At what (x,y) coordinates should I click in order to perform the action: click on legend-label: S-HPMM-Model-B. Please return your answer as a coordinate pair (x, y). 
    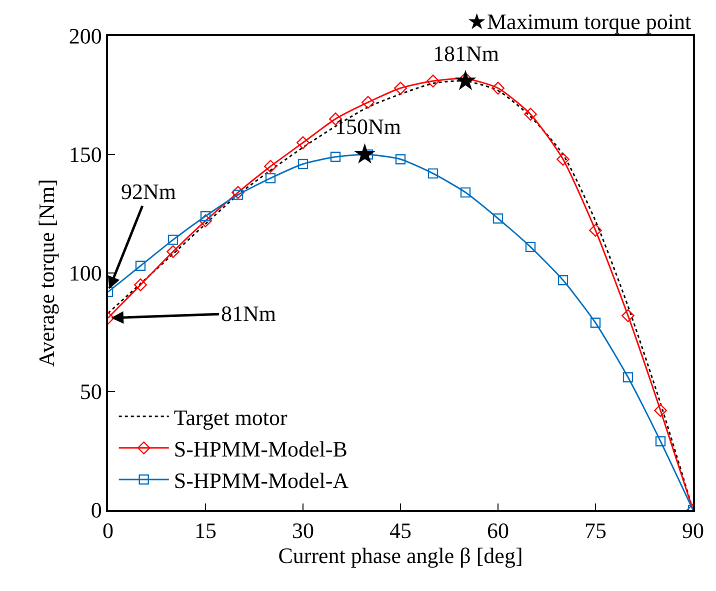
    Looking at the image, I should click on (261, 449).